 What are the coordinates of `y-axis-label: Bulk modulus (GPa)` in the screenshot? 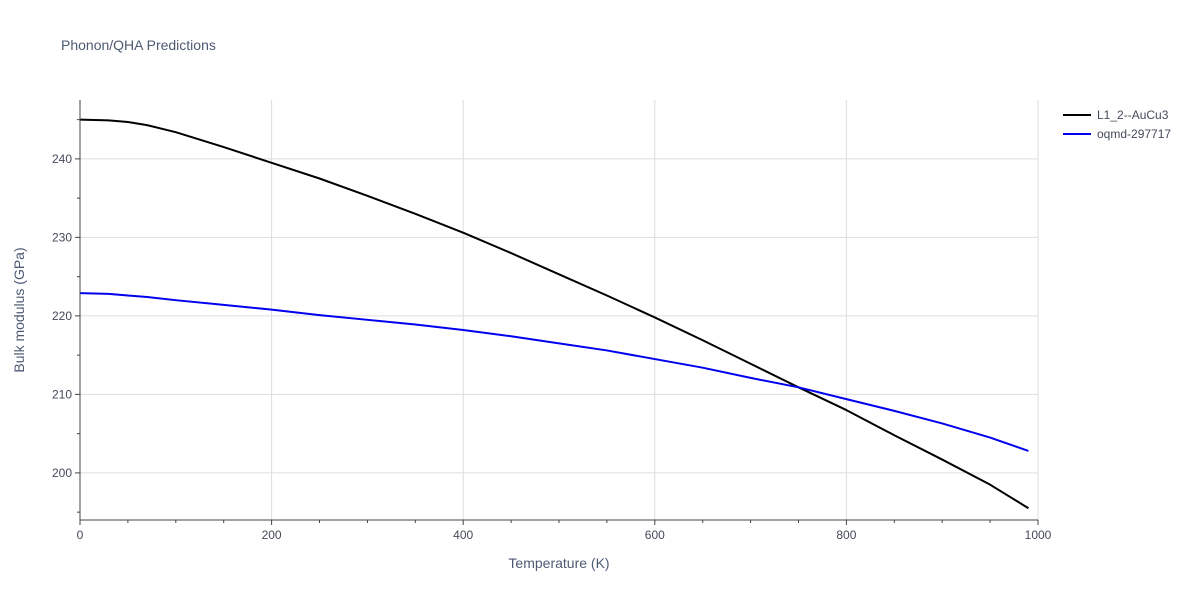 It's located at (19, 309).